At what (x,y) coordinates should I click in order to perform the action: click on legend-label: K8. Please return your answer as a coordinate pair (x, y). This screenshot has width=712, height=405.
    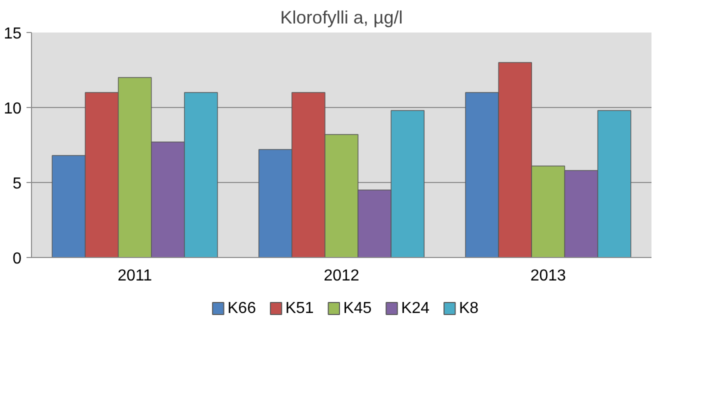
    Looking at the image, I should click on (468, 308).